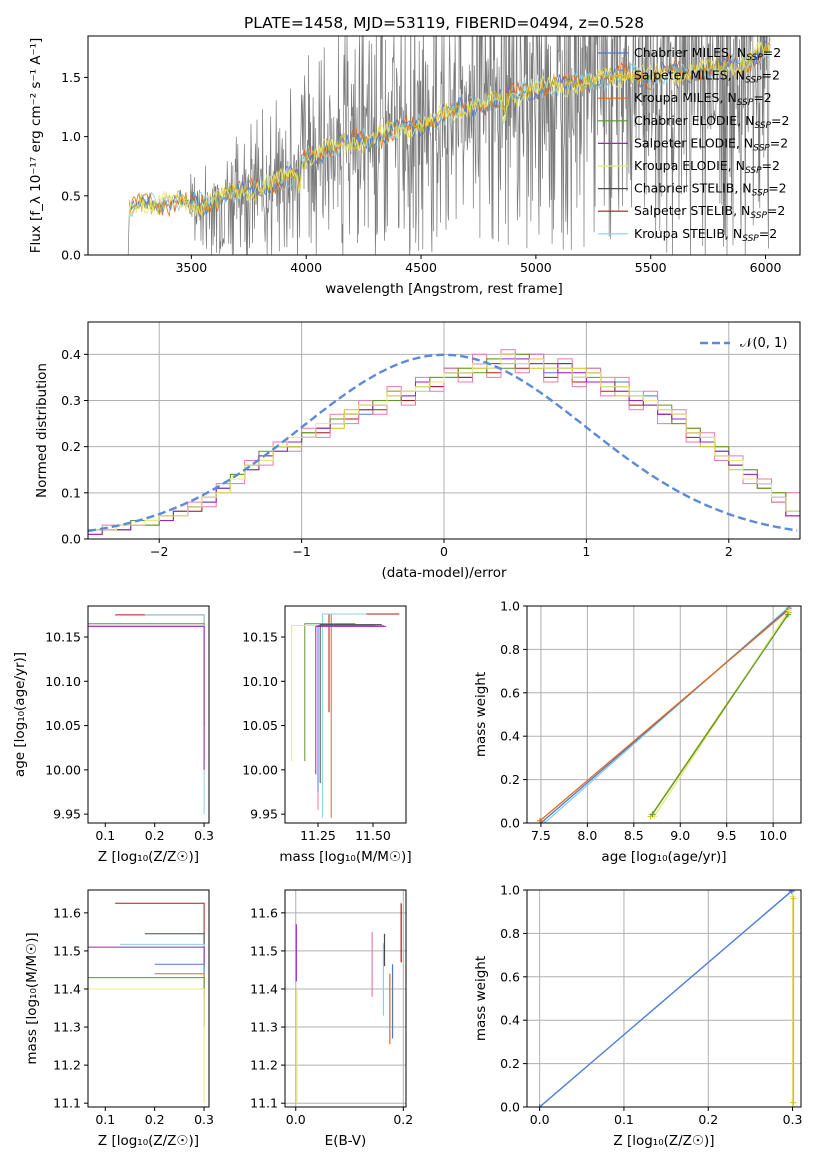  I want to click on x-tick-label: 10.0, so click(773, 835).